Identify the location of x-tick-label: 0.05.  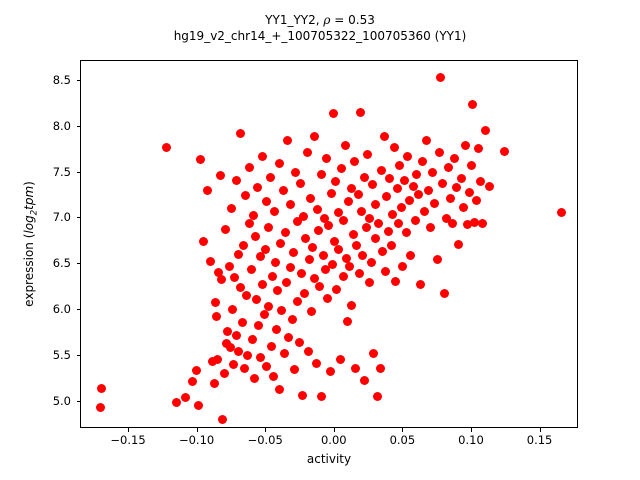
(402, 440).